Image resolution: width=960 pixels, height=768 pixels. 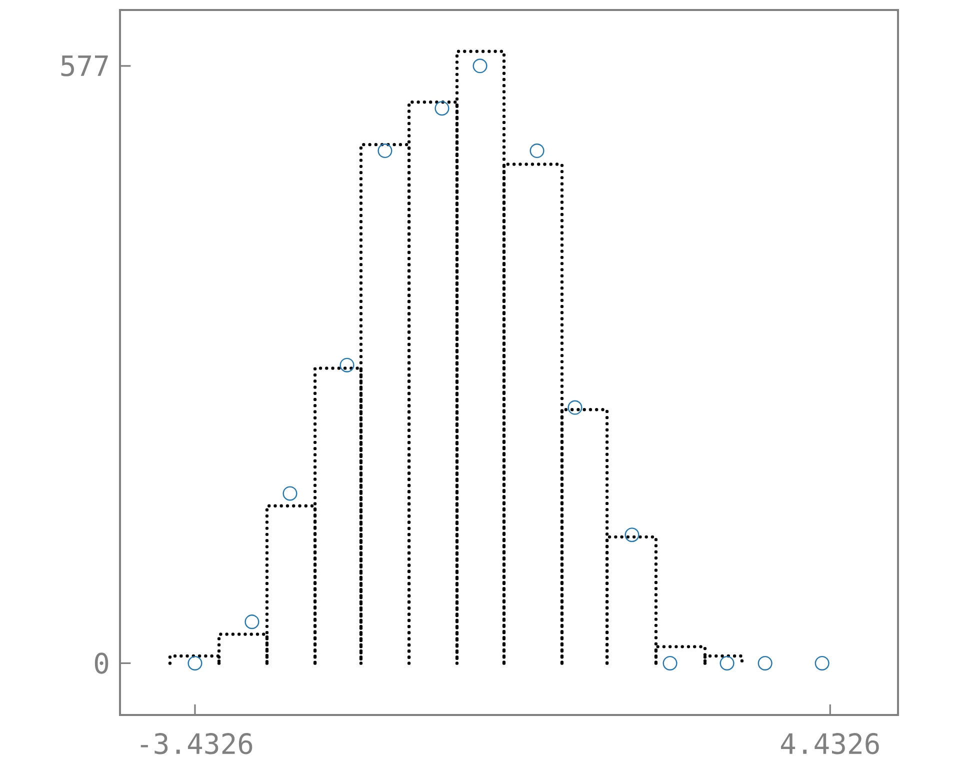 I want to click on y-tick-label: 577, so click(x=84, y=66).